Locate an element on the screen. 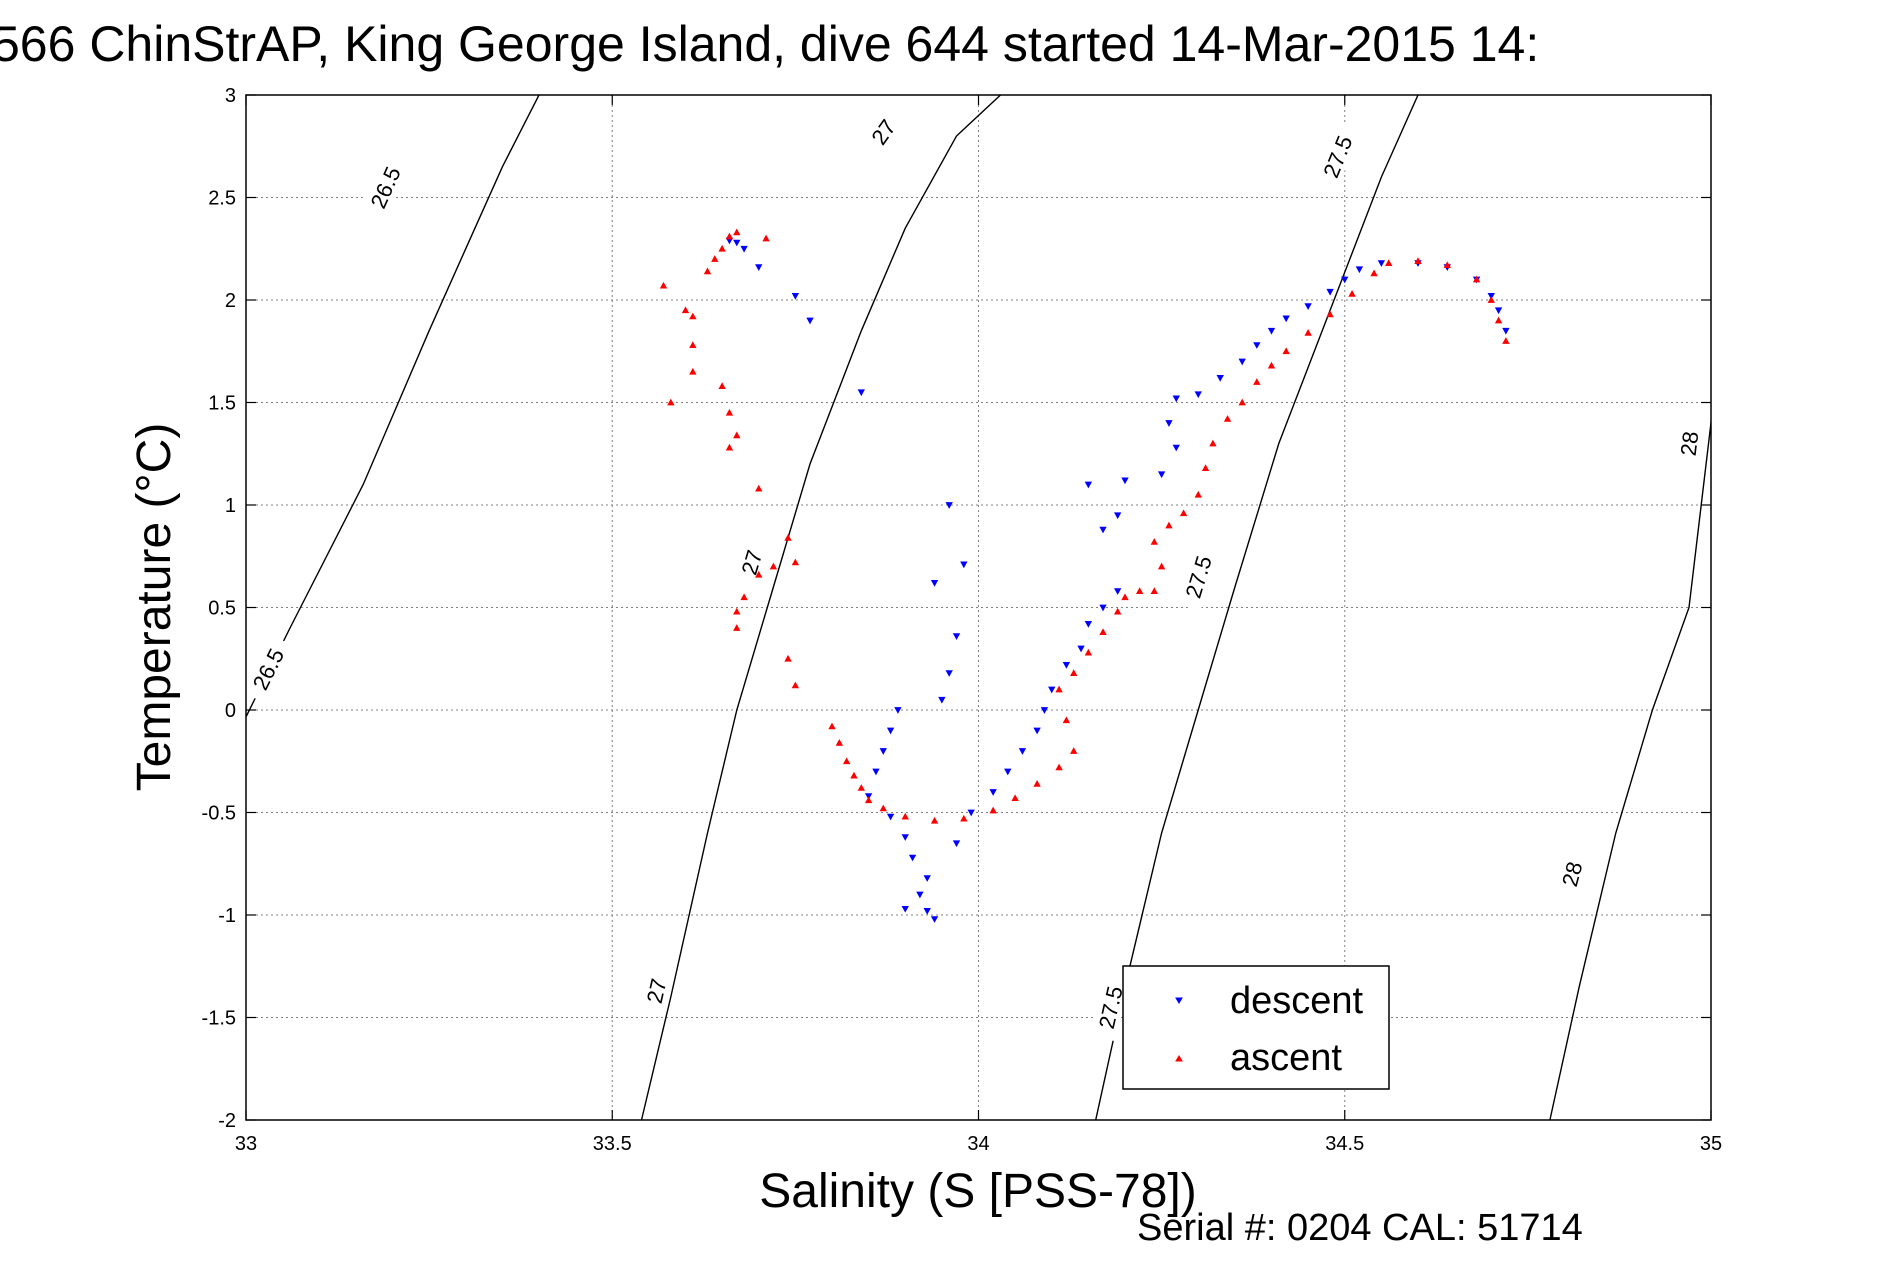  legend-ascent-marker is located at coordinates (1179, 1058).